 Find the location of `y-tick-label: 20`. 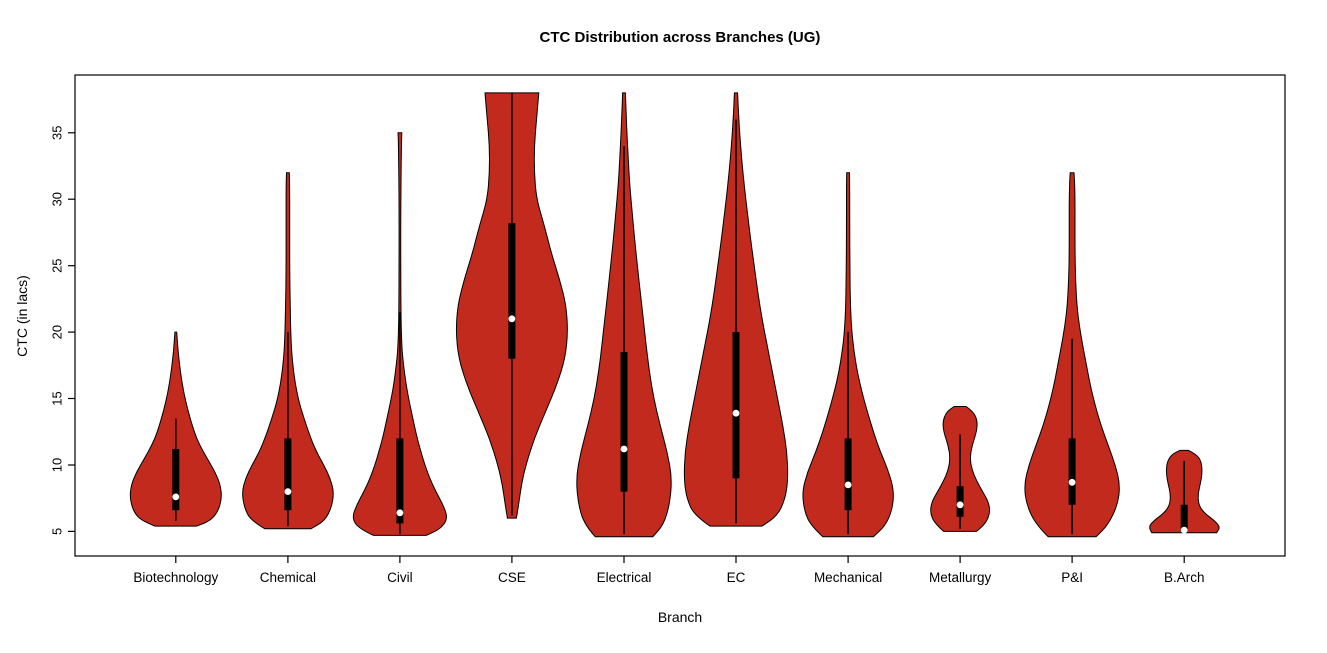

y-tick-label: 20 is located at coordinates (56, 332).